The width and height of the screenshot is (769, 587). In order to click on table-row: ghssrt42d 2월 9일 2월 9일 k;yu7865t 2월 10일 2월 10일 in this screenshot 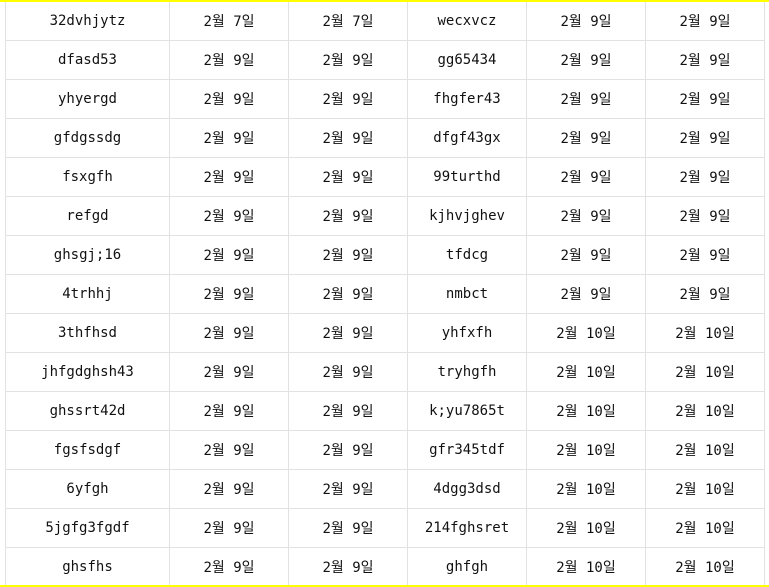, I will do `click(385, 411)`.